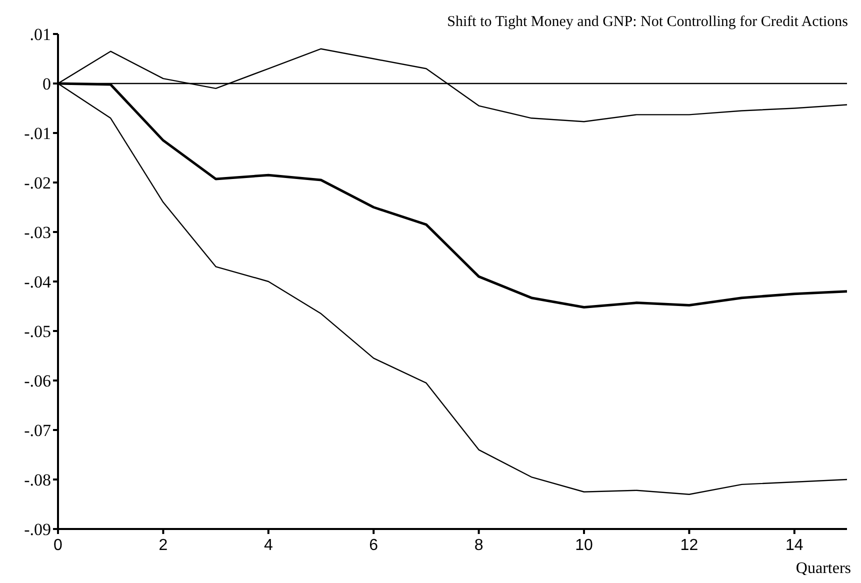  I want to click on chart-title: Shift to Tight Money and GNP: Not Controlling for Credit Actions, so click(647, 22).